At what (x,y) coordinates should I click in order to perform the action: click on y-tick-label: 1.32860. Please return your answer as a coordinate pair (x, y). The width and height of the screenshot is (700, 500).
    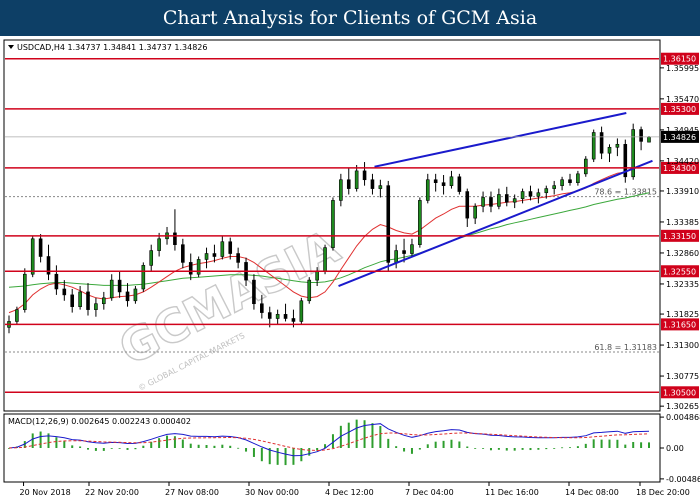
    Looking at the image, I should click on (682, 253).